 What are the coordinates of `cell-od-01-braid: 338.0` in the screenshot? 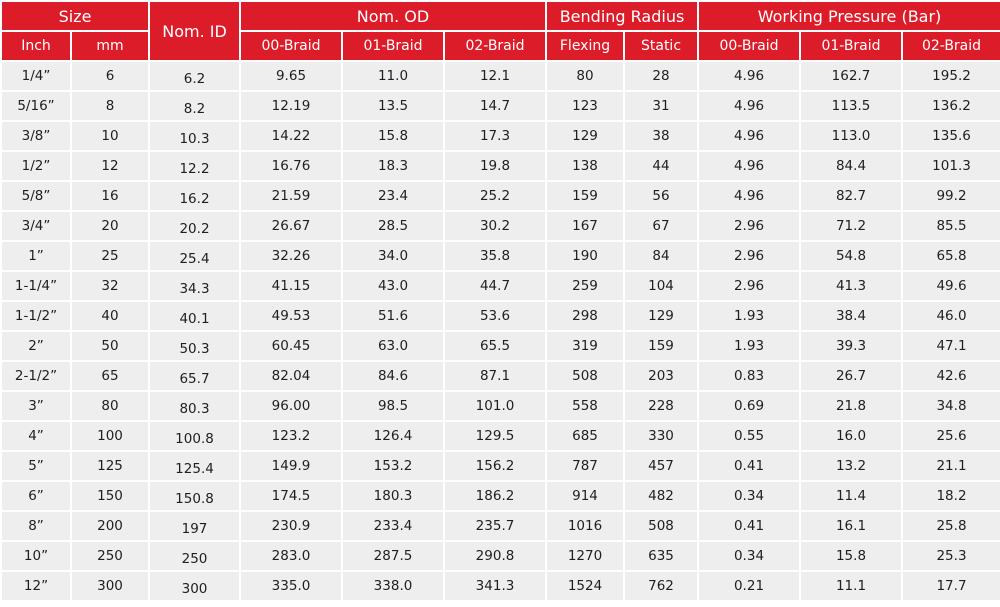 It's located at (393, 586).